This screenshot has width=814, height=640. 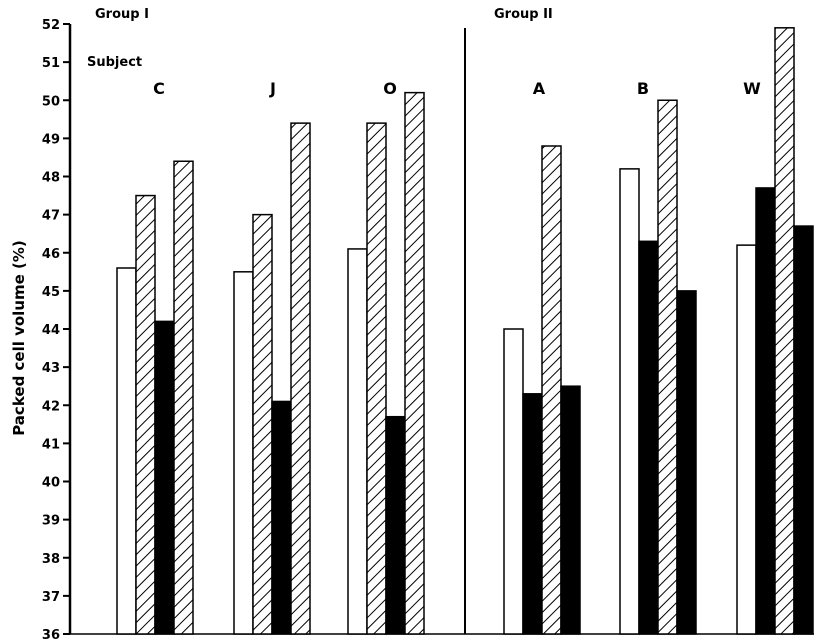 What do you see at coordinates (390, 88) in the screenshot?
I see `subject-label: O` at bounding box center [390, 88].